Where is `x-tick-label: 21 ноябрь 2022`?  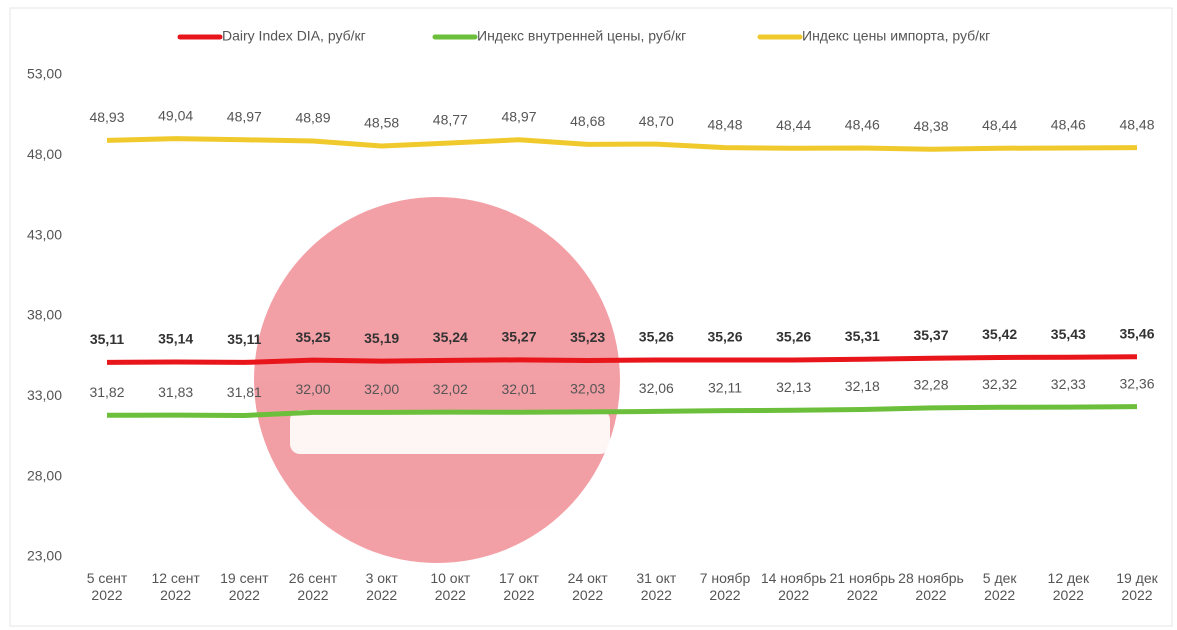 x-tick-label: 21 ноябрь 2022 is located at coordinates (862, 586).